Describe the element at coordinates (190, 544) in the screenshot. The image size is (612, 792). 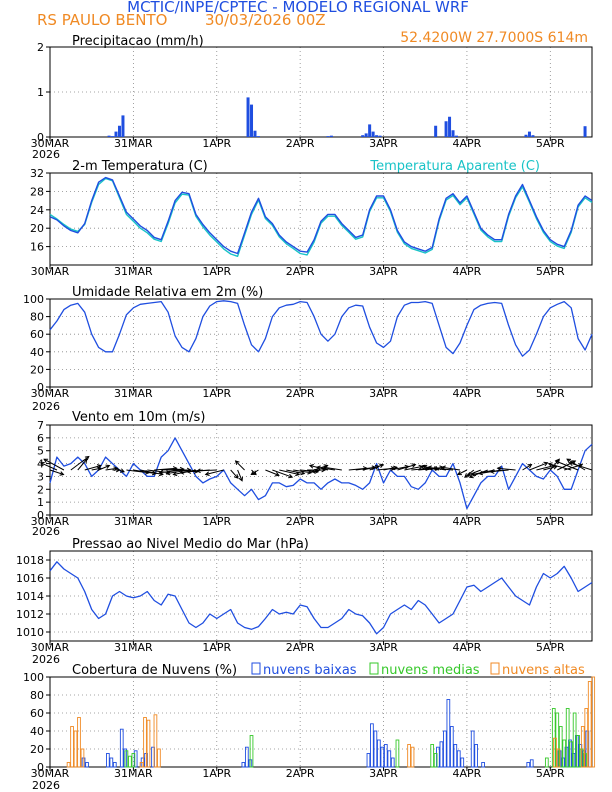
I see `pressure-title: Pressao ao Nivel Medio do Mar (hPa)` at that location.